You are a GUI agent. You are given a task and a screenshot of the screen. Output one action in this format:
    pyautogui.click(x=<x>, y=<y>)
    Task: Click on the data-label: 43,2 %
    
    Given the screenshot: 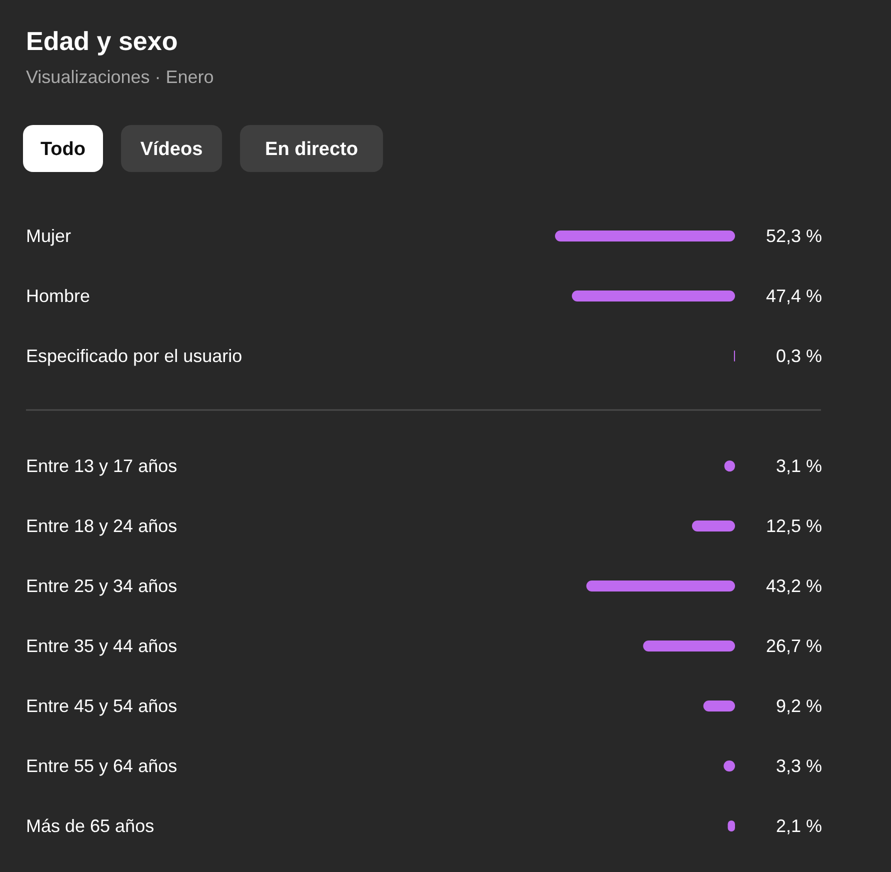 What is the action you would take?
    pyautogui.click(x=794, y=586)
    